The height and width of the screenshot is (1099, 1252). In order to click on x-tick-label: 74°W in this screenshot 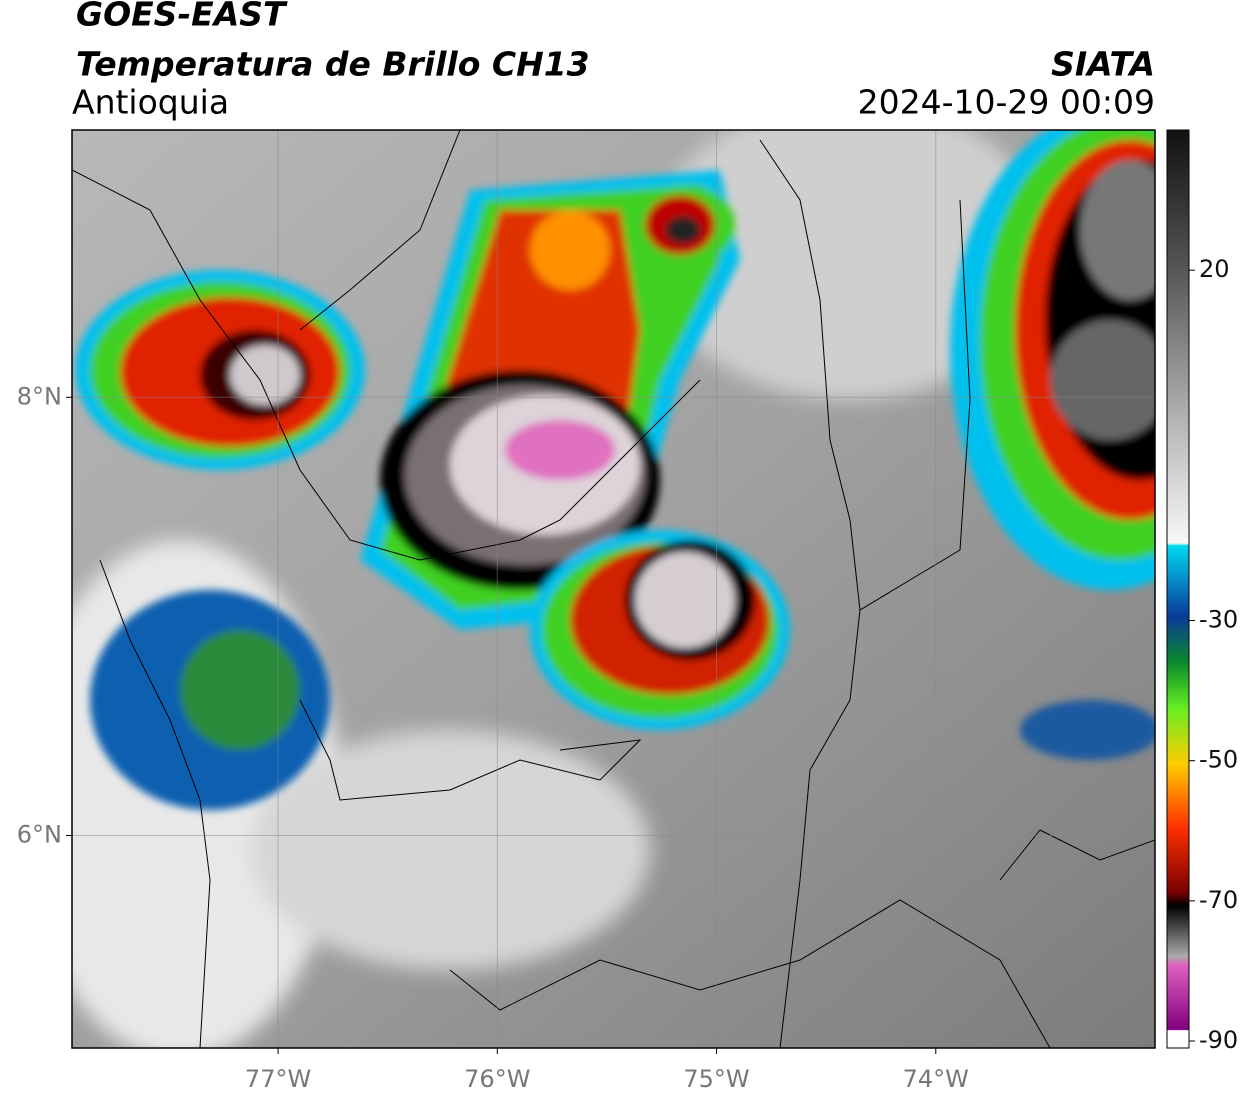, I will do `click(936, 1079)`.